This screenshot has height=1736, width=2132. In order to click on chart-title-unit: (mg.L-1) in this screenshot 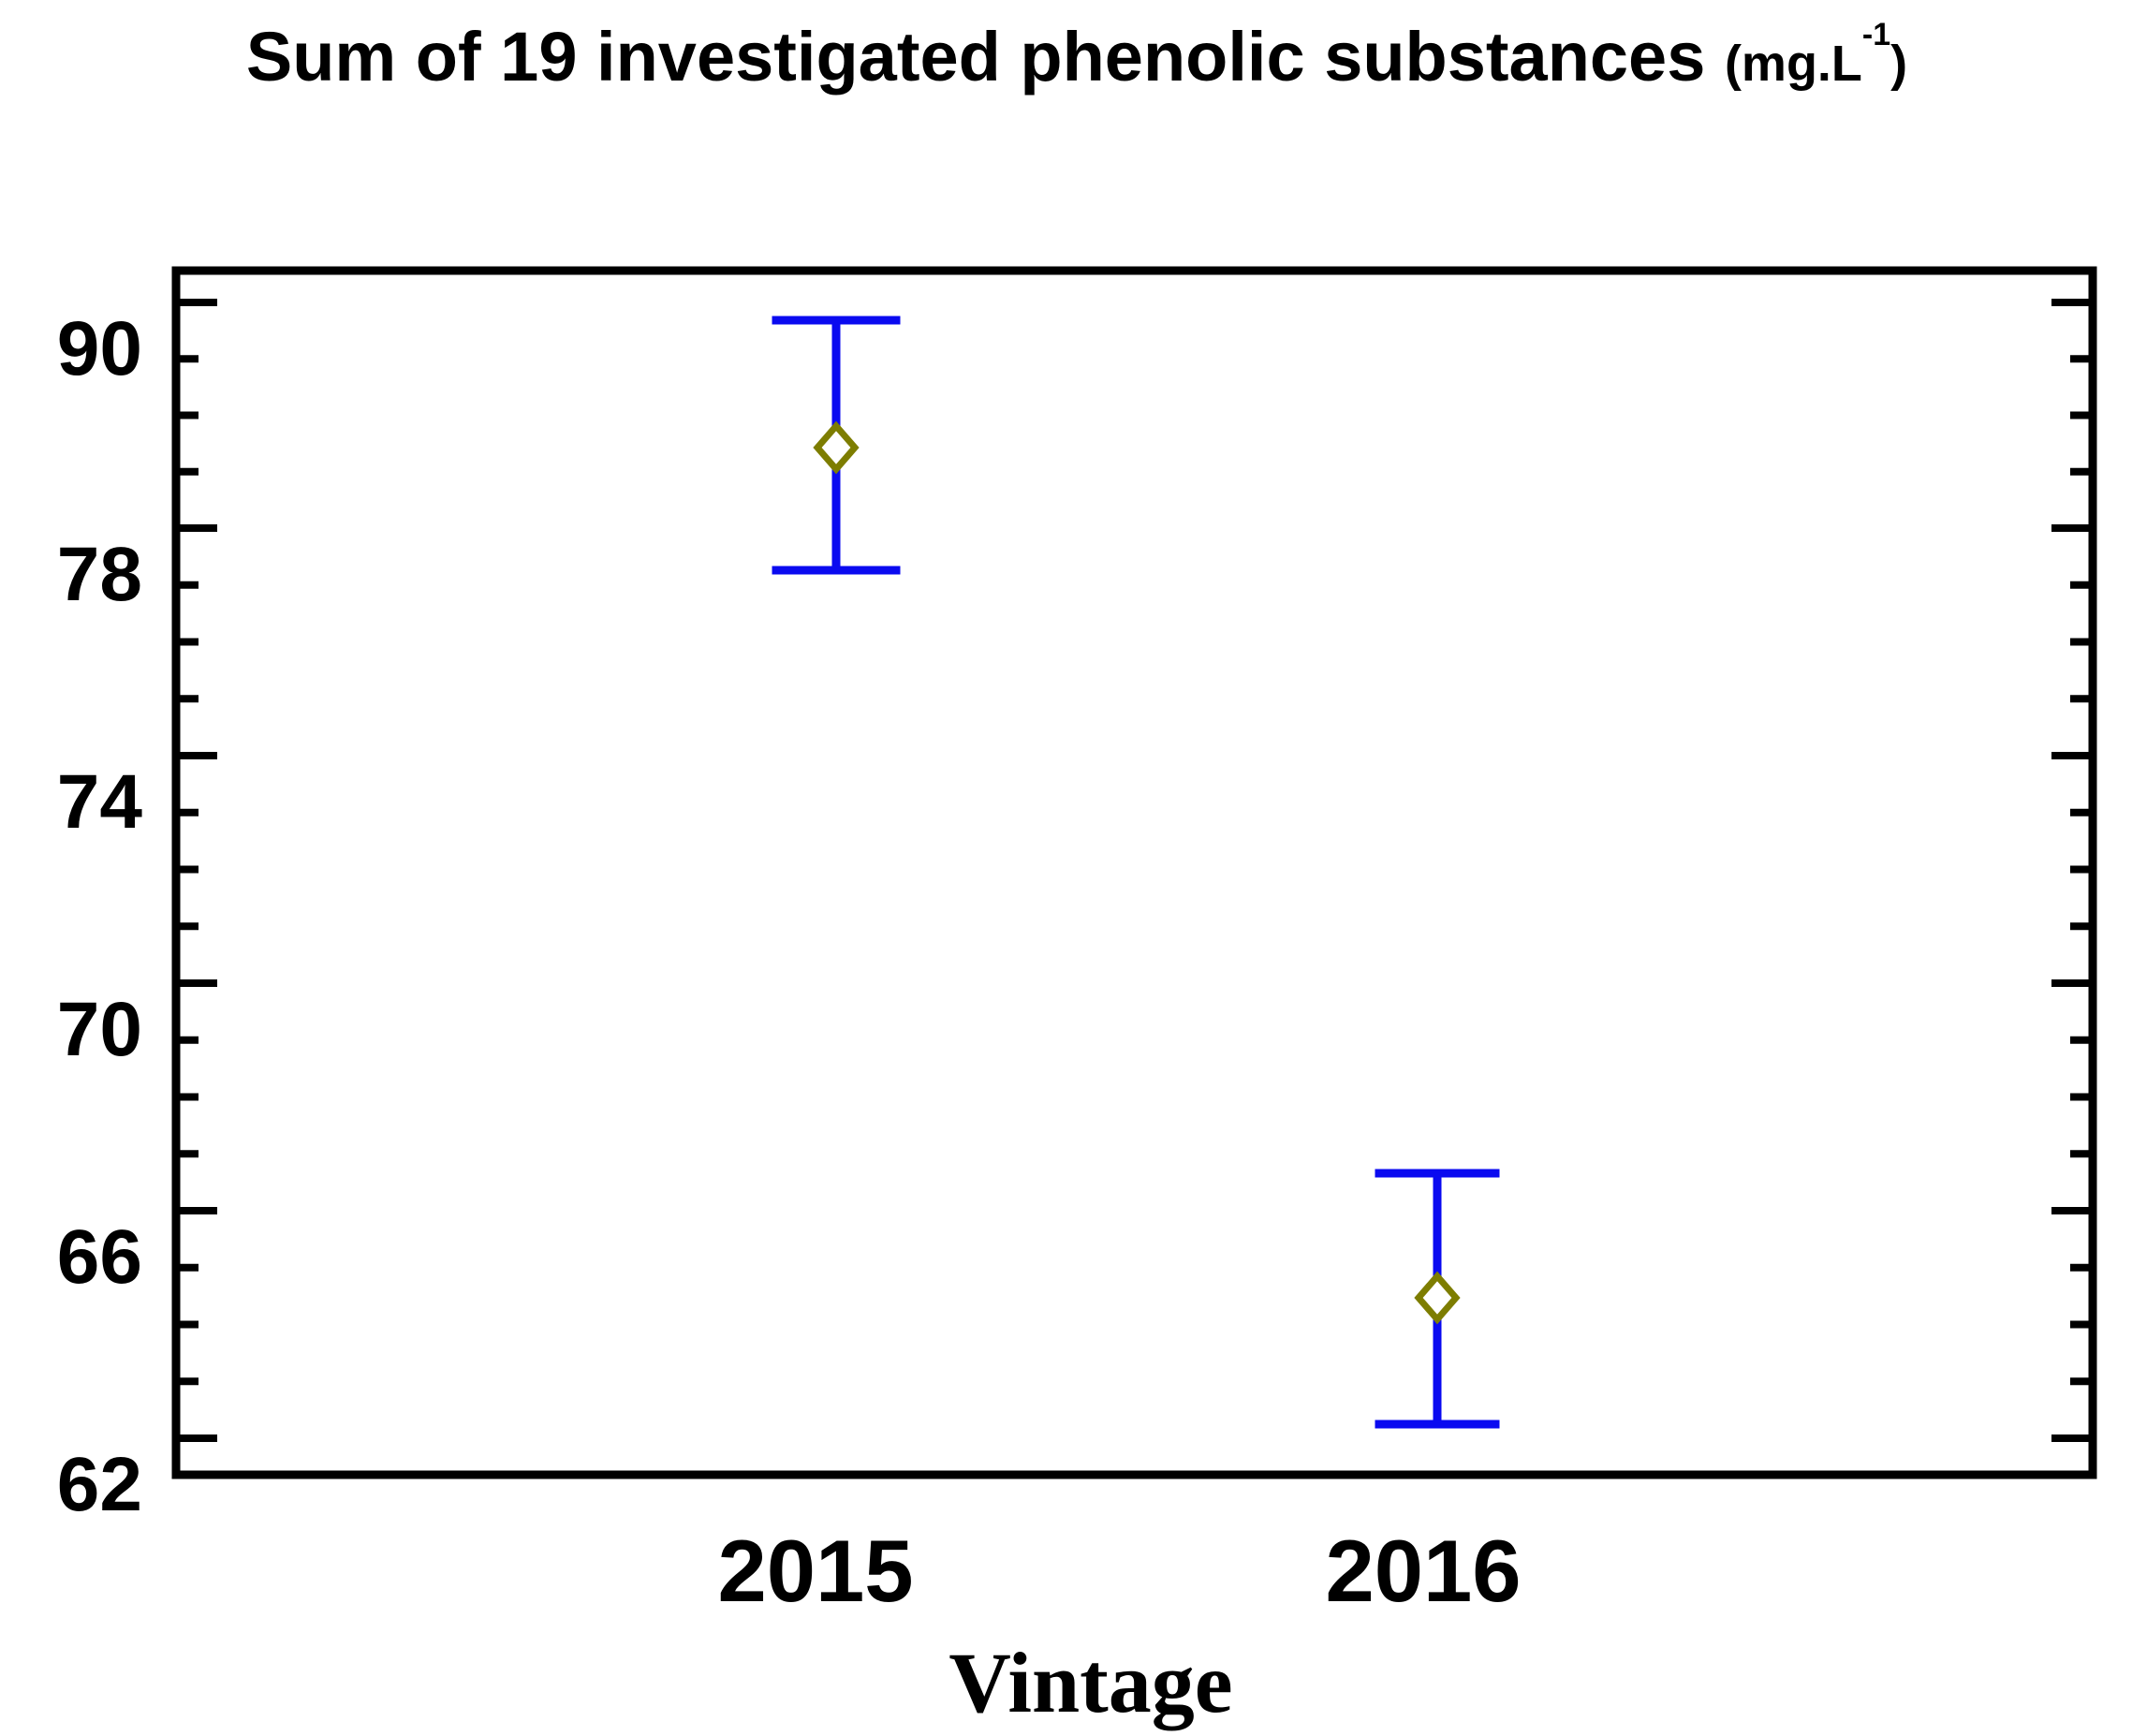, I will do `click(1816, 55)`.